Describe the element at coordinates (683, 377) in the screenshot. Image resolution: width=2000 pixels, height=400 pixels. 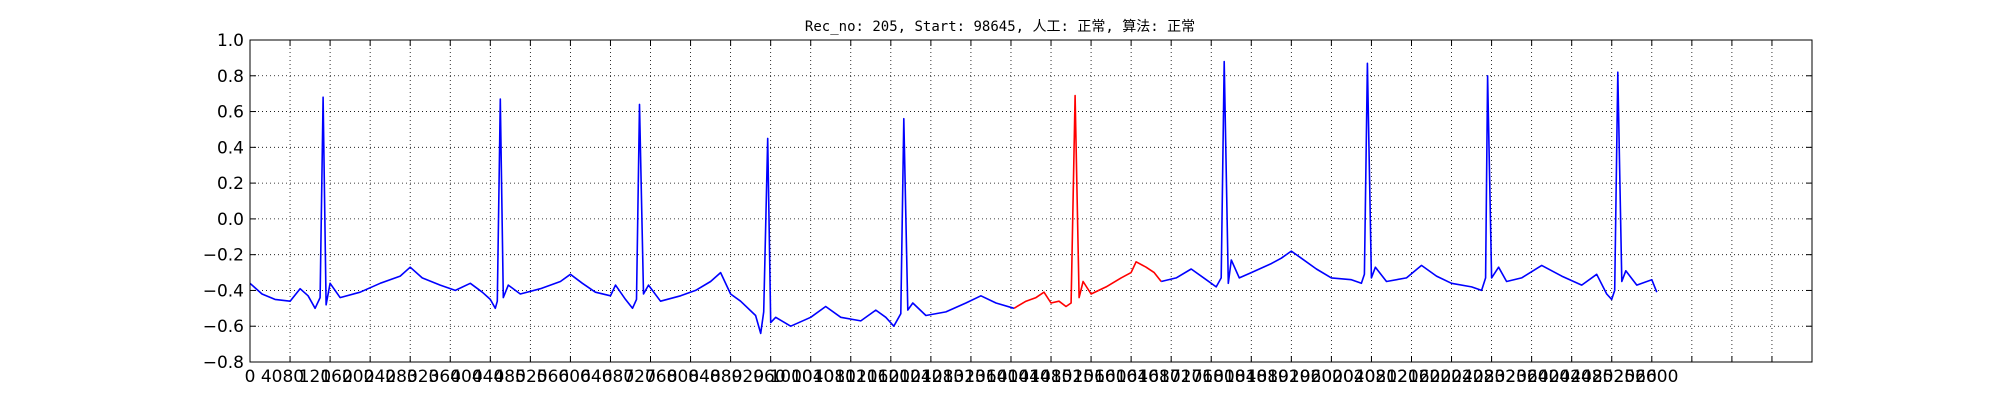
I see `x-tick-label: 800` at that location.